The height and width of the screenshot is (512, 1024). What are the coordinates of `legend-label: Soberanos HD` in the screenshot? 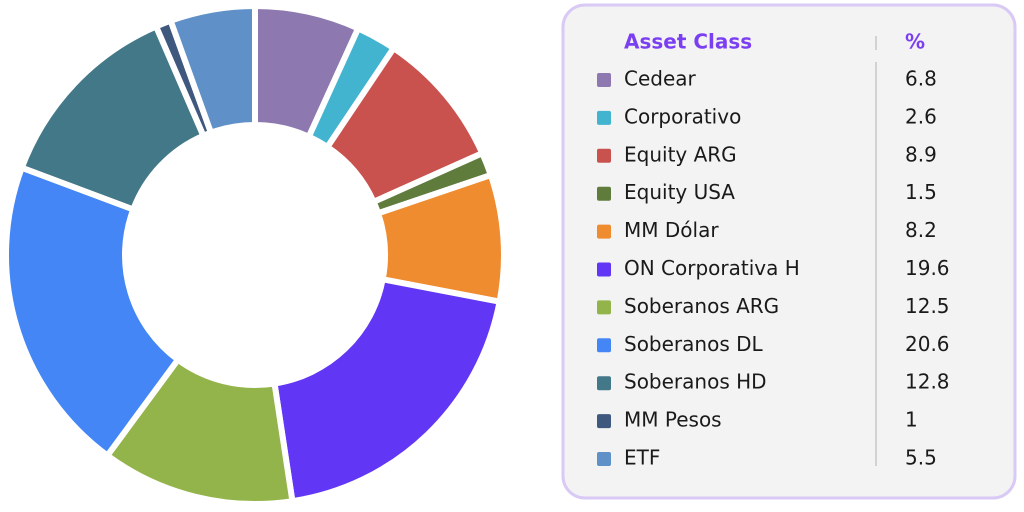 It's located at (695, 382).